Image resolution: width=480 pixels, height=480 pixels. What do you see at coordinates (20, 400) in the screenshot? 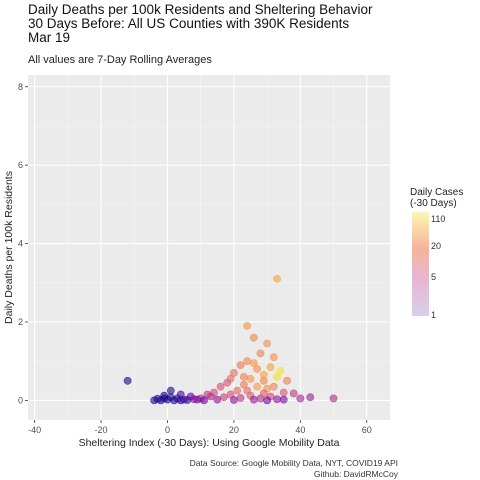
I see `y-tick-label: 0` at bounding box center [20, 400].